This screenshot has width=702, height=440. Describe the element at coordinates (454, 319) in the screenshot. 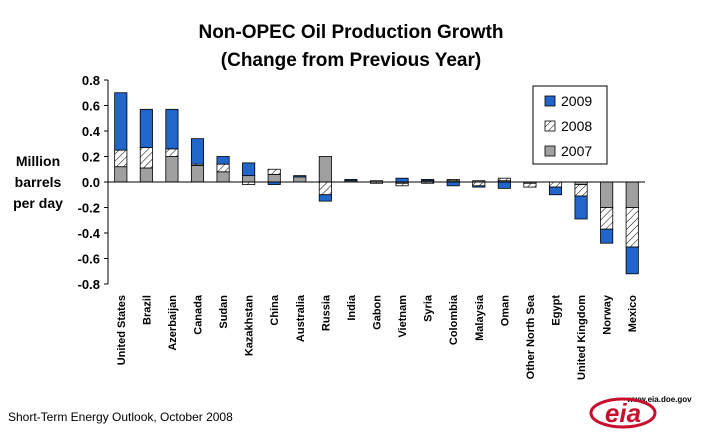

I see `x-tick-label: Colombia` at that location.